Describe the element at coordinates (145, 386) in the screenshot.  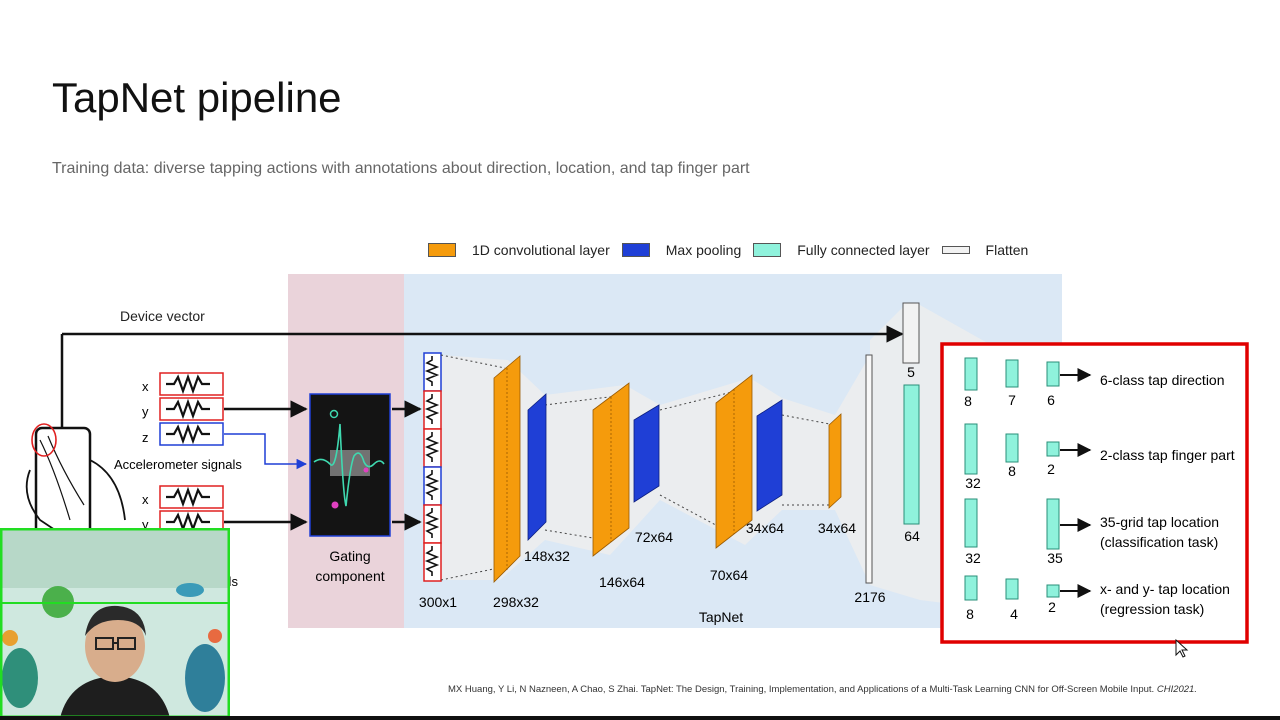
I see `accel-axis-x: x` at that location.